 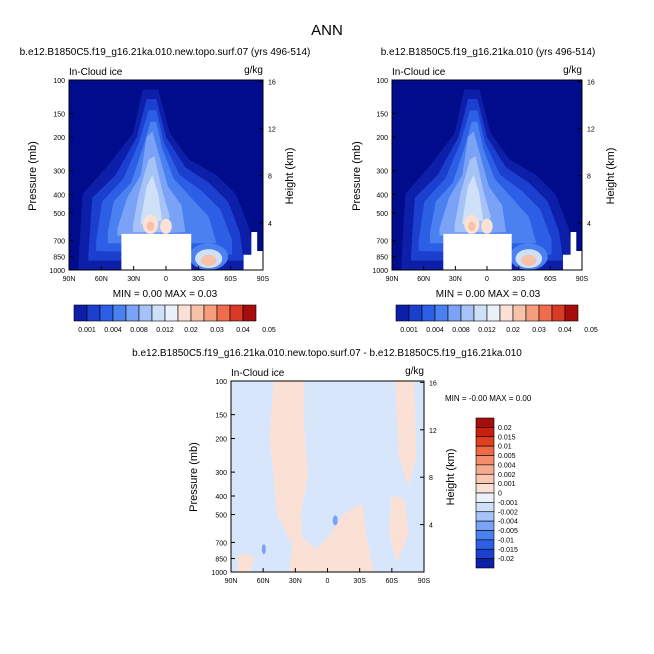 I want to click on colorbar-label: 0.008, so click(x=461, y=330).